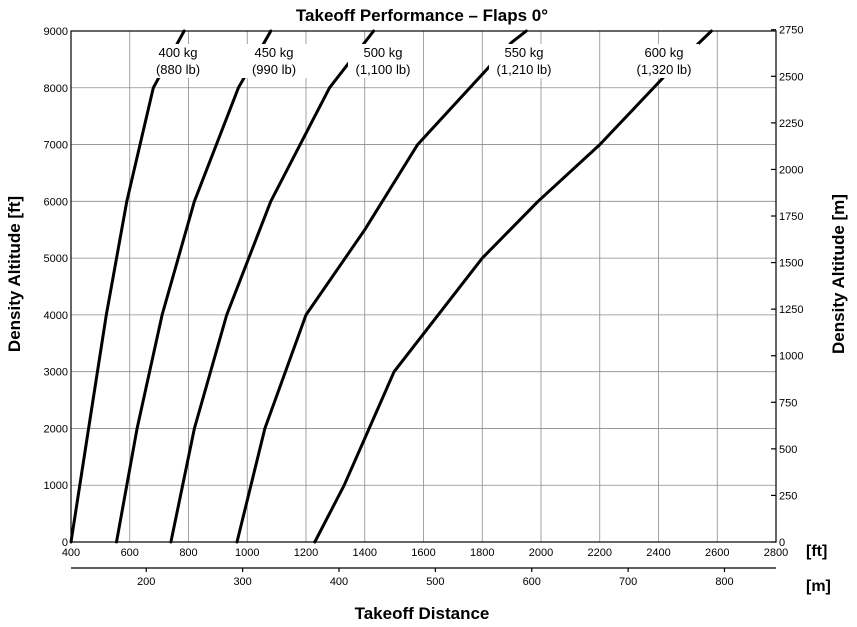  What do you see at coordinates (524, 69) in the screenshot?
I see `series-label-mass-lb: (1,210 lb)` at bounding box center [524, 69].